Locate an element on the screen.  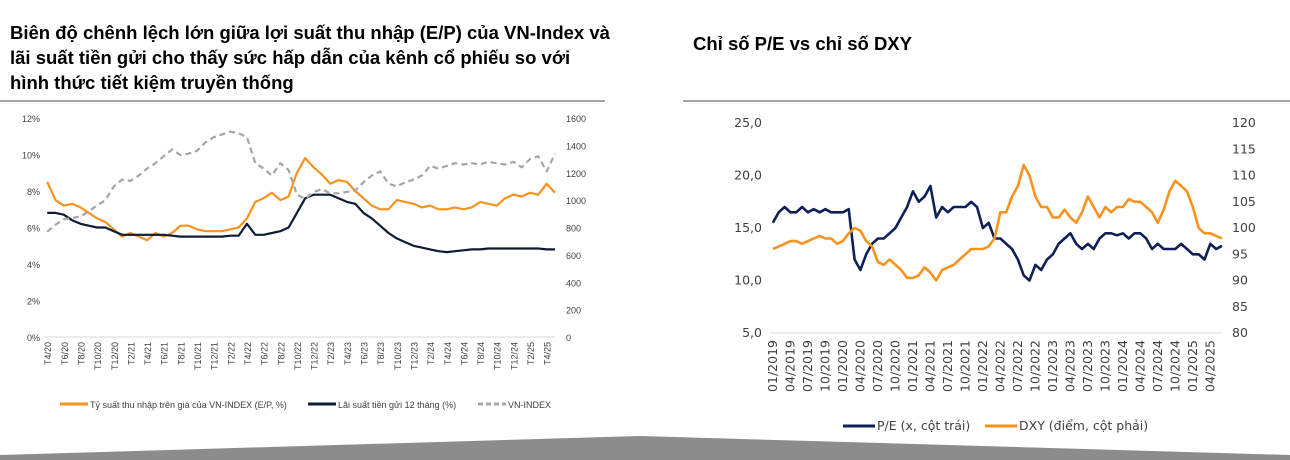
x-tick-label: T10/23 is located at coordinates (398, 356).